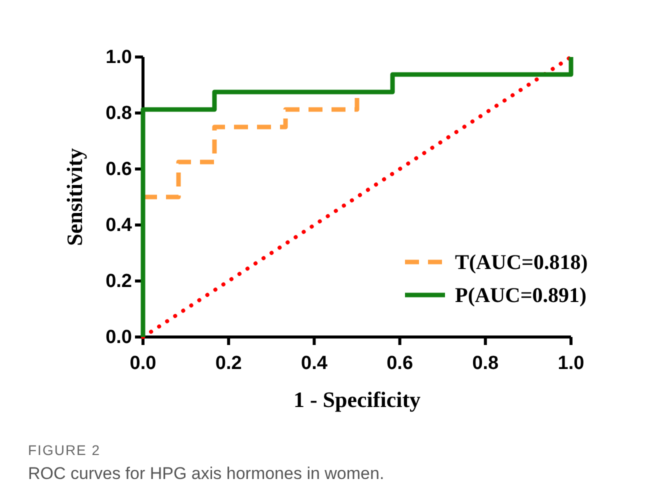 This screenshot has height=497, width=655. I want to click on x-tick-label: 0.0, so click(143, 363).